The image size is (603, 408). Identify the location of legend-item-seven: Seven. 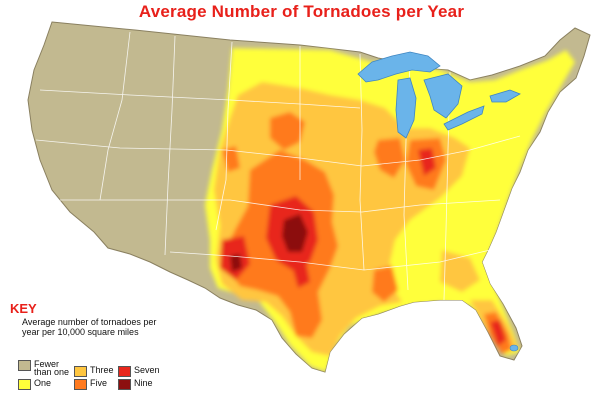
(139, 371).